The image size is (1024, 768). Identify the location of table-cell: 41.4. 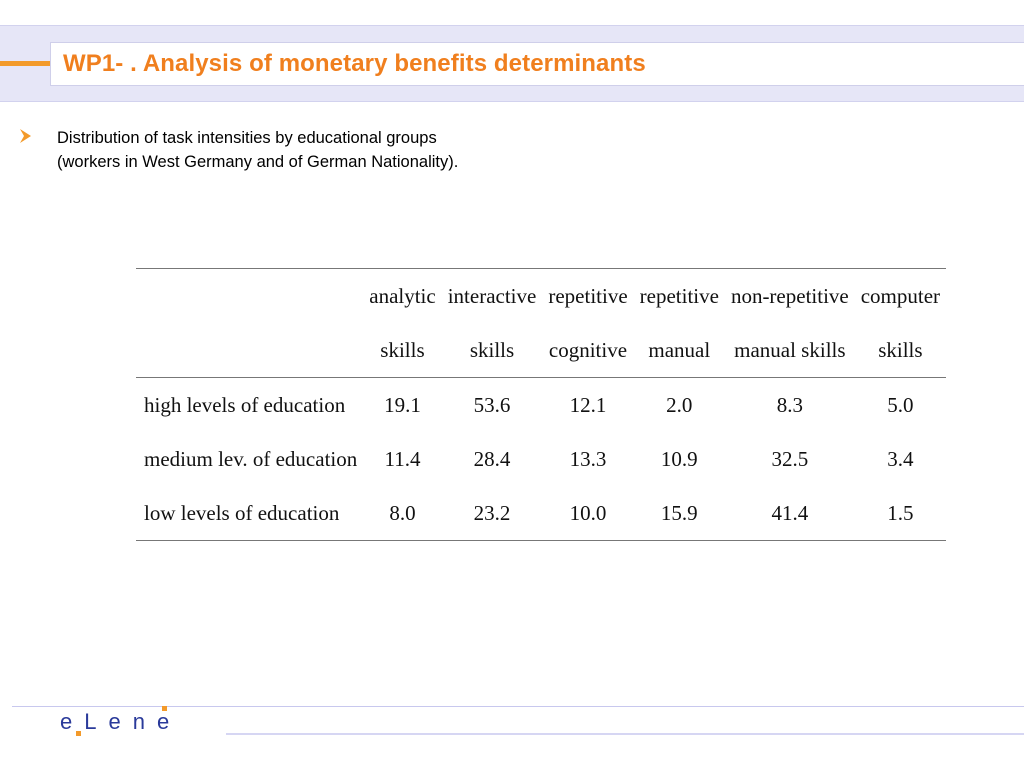
(789, 513).